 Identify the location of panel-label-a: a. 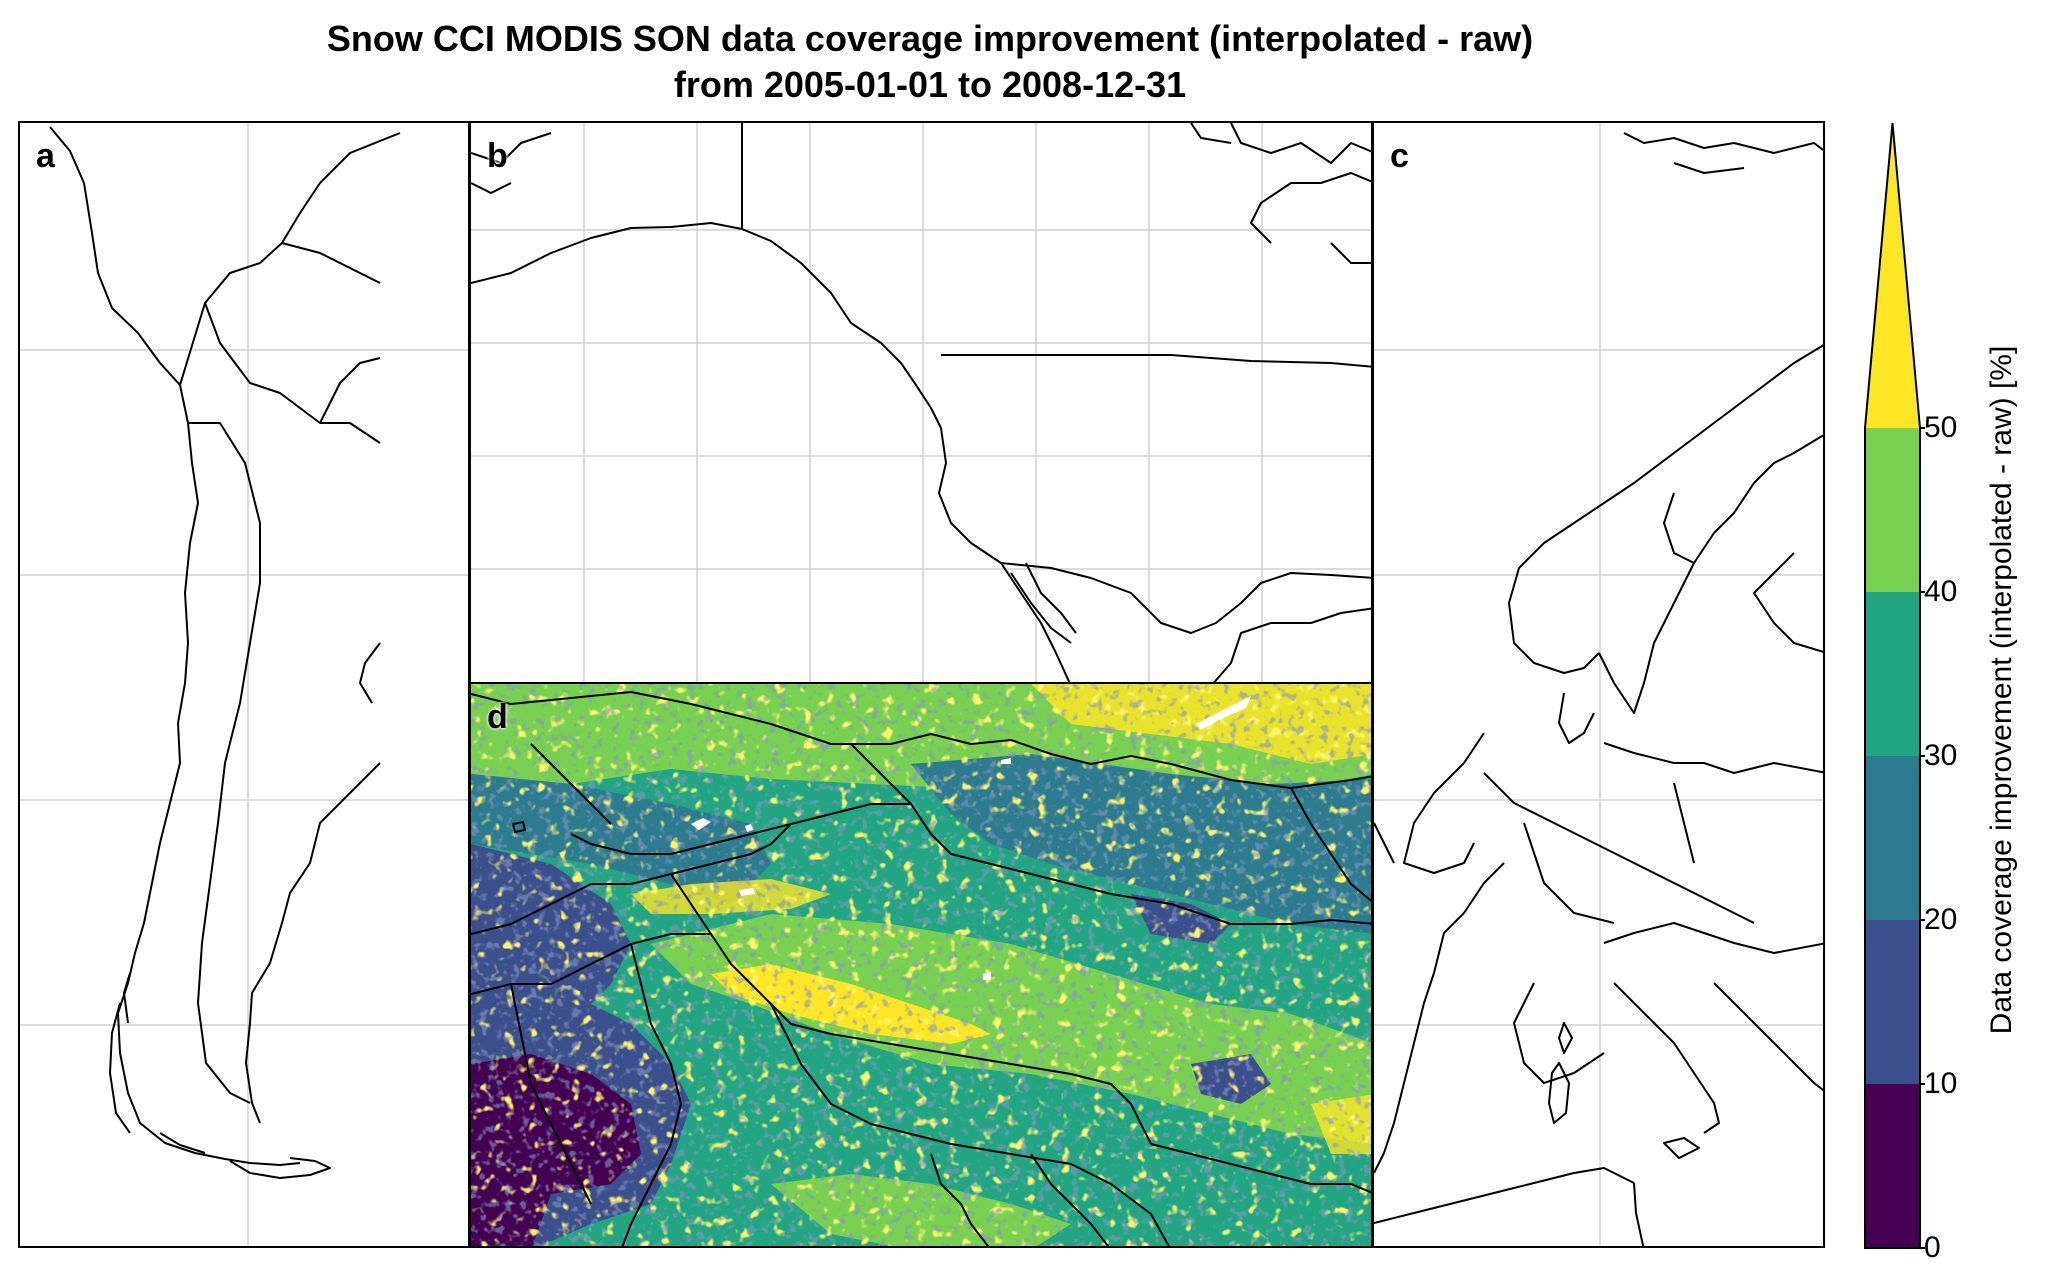
(45, 156).